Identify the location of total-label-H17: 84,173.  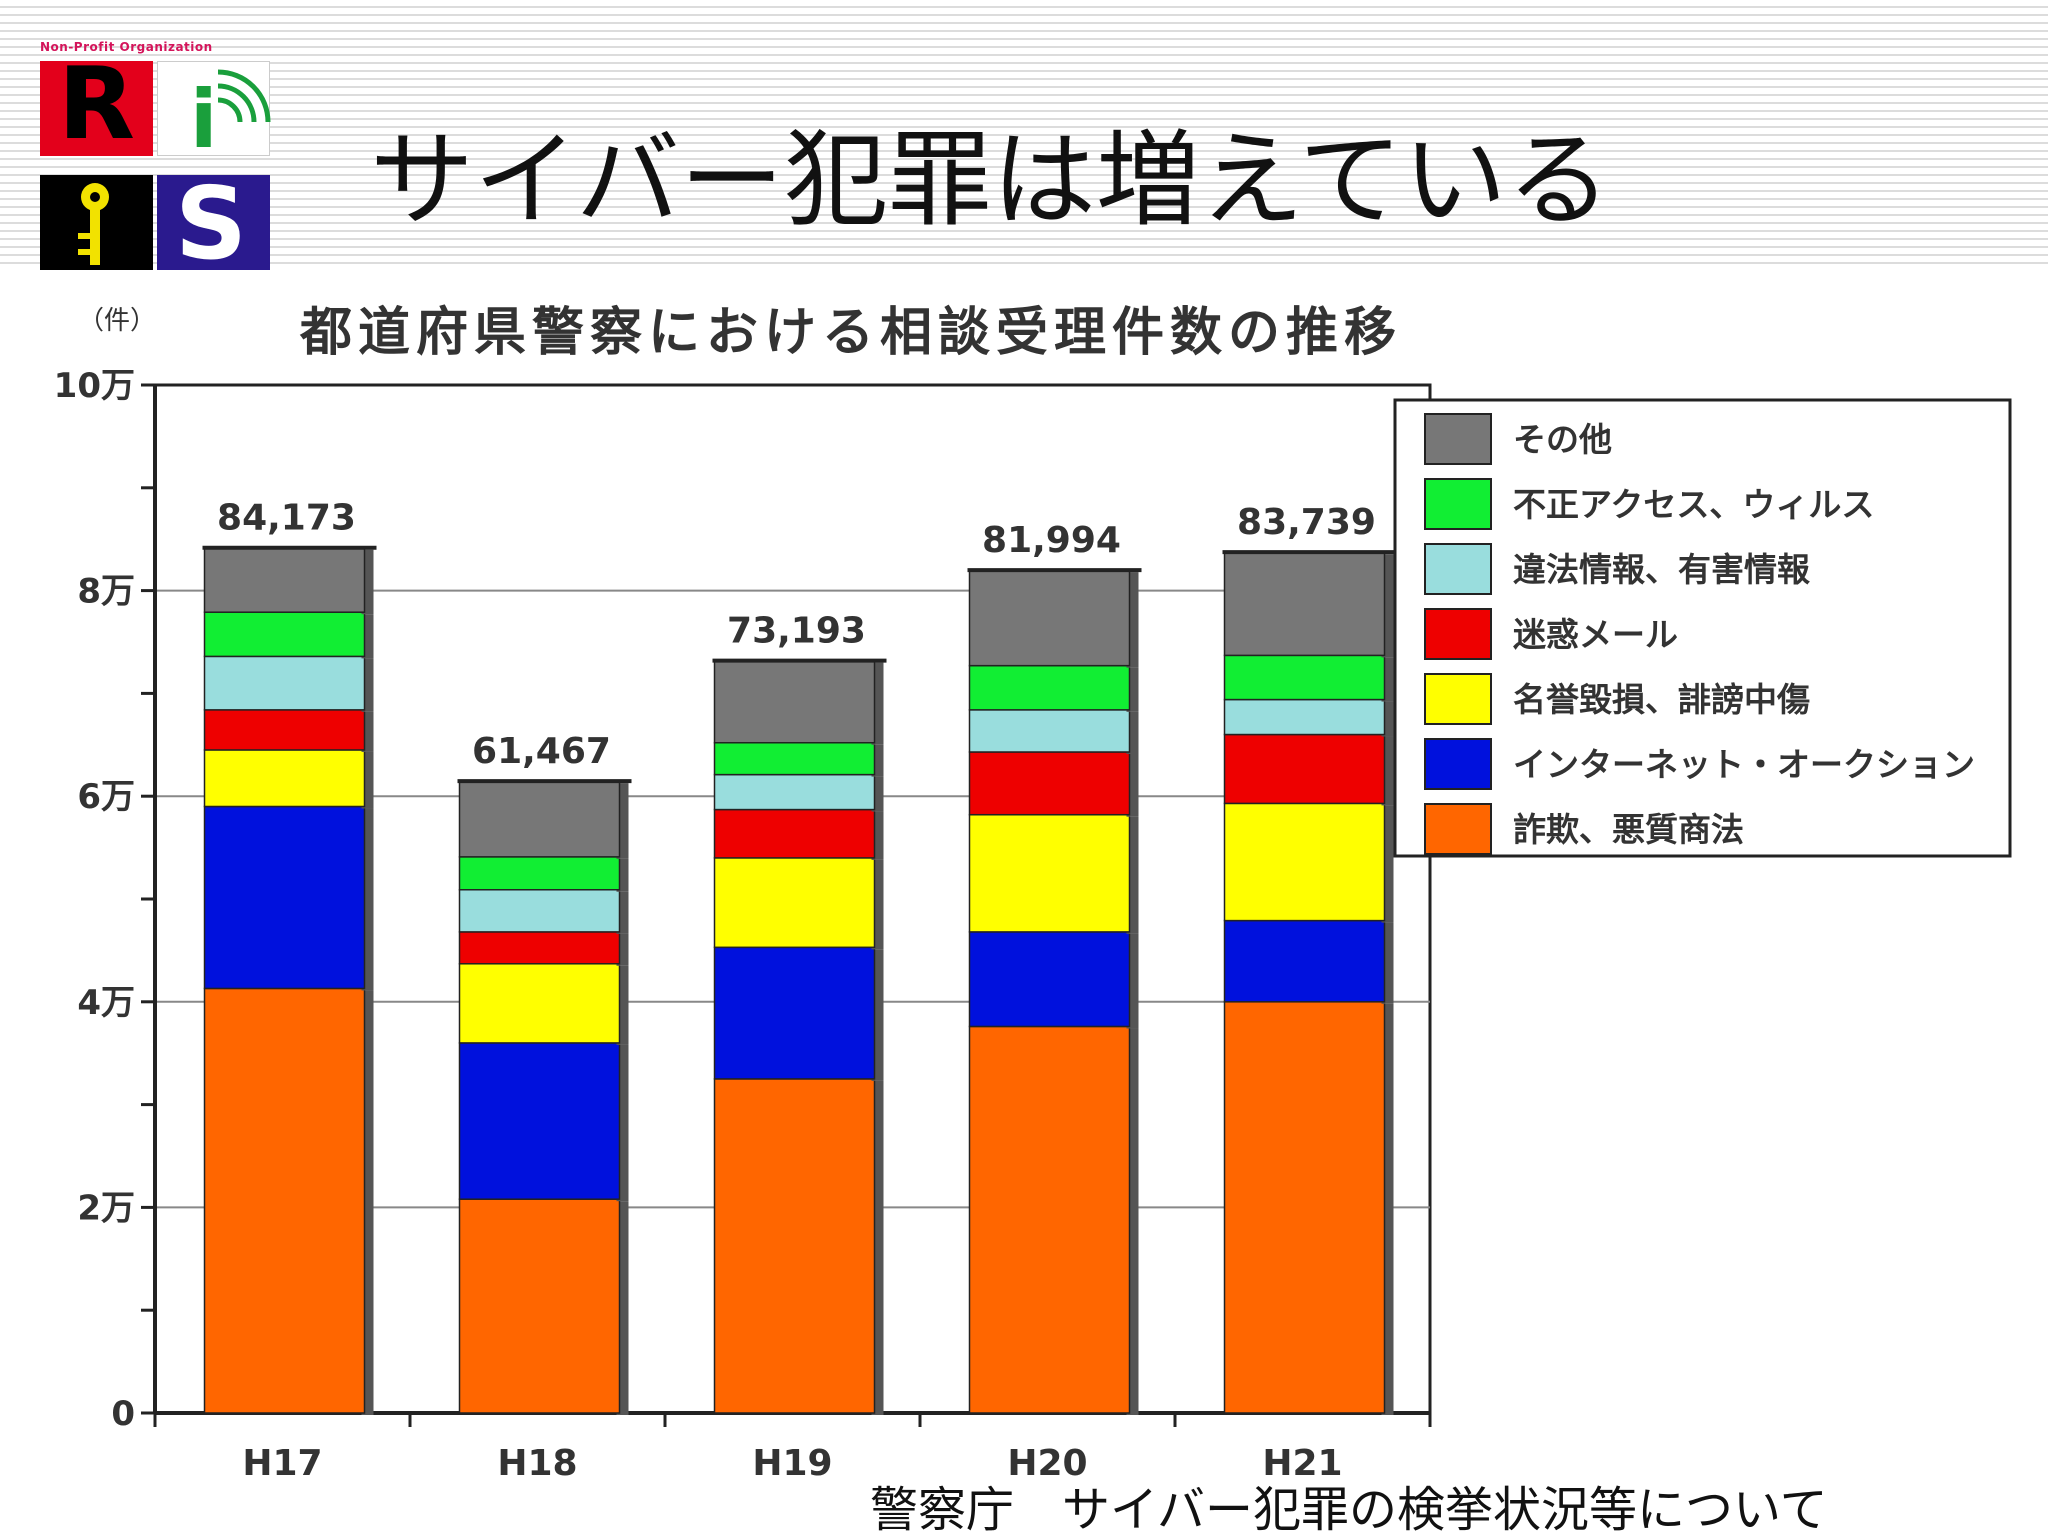
(286, 518).